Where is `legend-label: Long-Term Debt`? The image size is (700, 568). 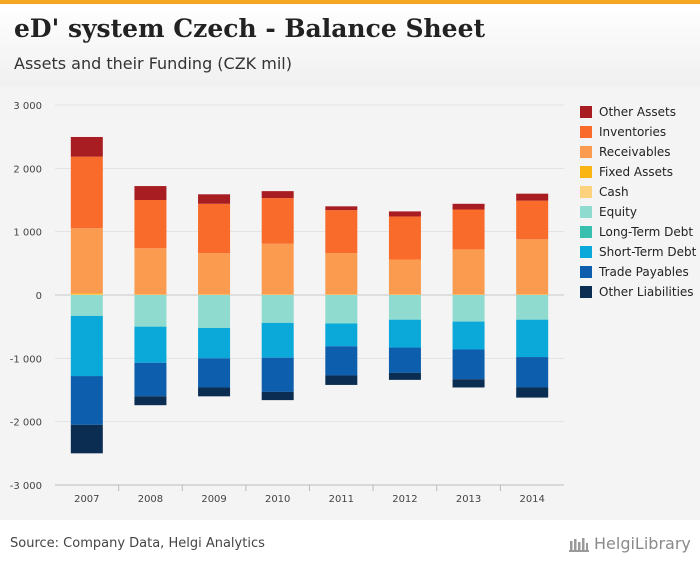
legend-label: Long-Term Debt is located at coordinates (646, 232).